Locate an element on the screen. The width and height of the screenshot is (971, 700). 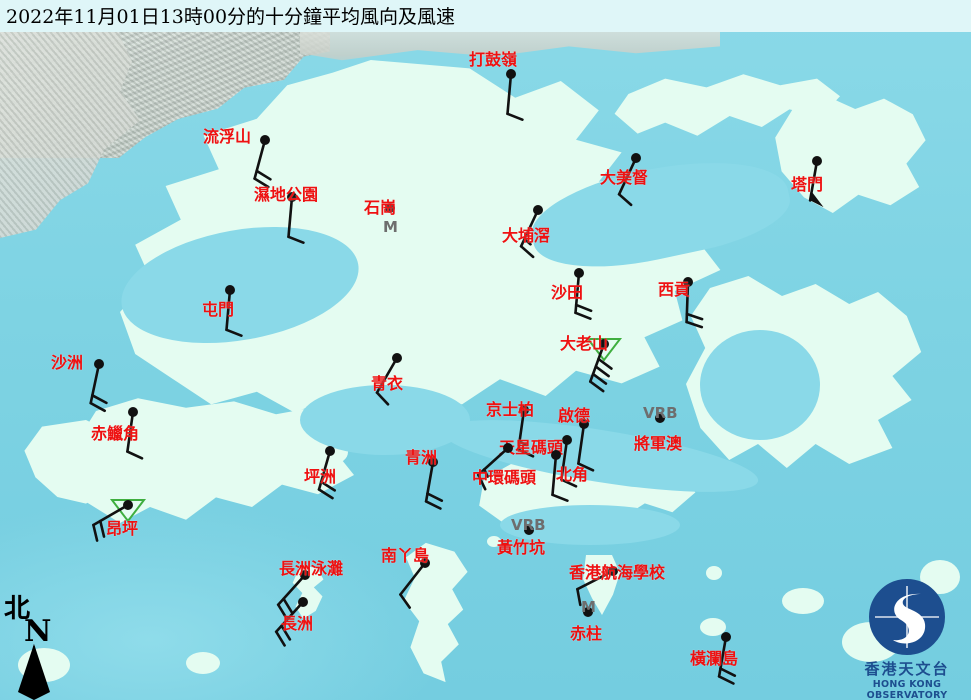
hko-logo-en: HONG KONG OBSERVATORY is located at coordinates (907, 689).